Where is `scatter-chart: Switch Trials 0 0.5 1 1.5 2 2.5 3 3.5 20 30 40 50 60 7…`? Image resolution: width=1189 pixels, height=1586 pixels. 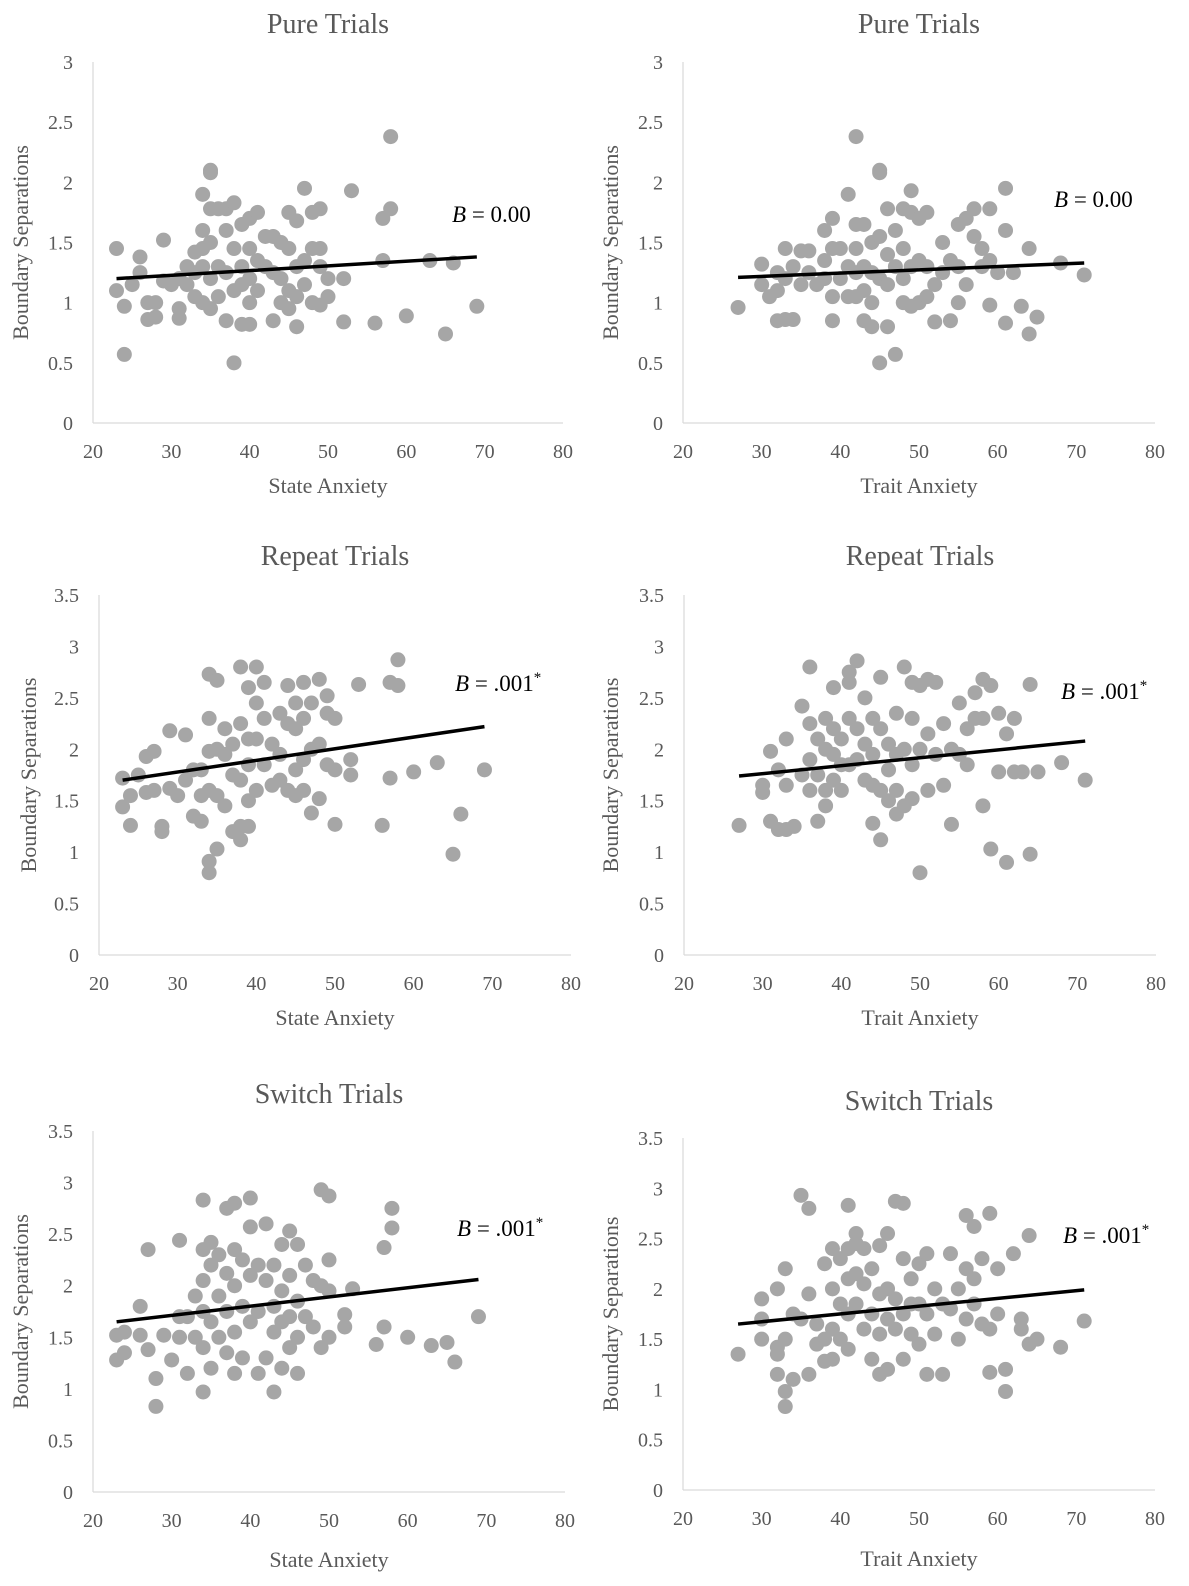
scatter-chart: Switch Trials 0 0.5 1 1.5 2 2.5 3 3.5 20 30 40 50 60 7… is located at coordinates (291, 1325).